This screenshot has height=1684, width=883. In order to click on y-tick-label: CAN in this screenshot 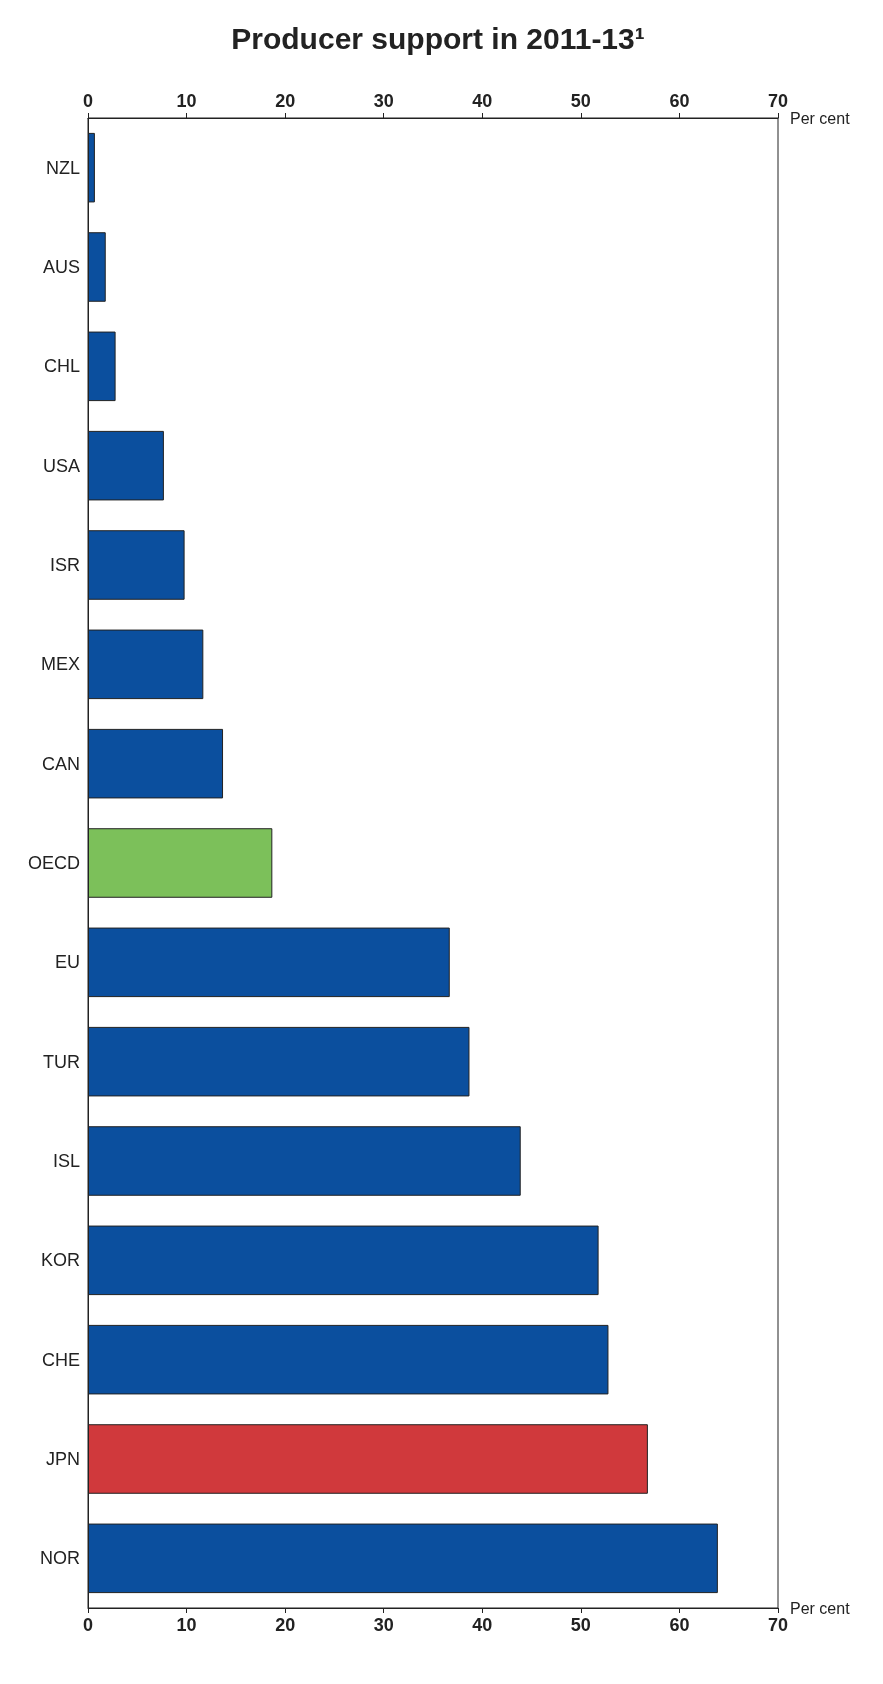, I will do `click(60, 763)`.